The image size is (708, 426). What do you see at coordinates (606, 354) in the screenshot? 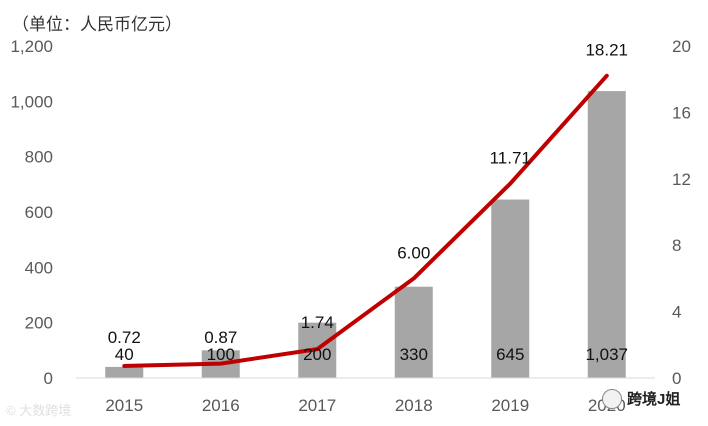
I see `bar-value-label: 1,037` at bounding box center [606, 354].